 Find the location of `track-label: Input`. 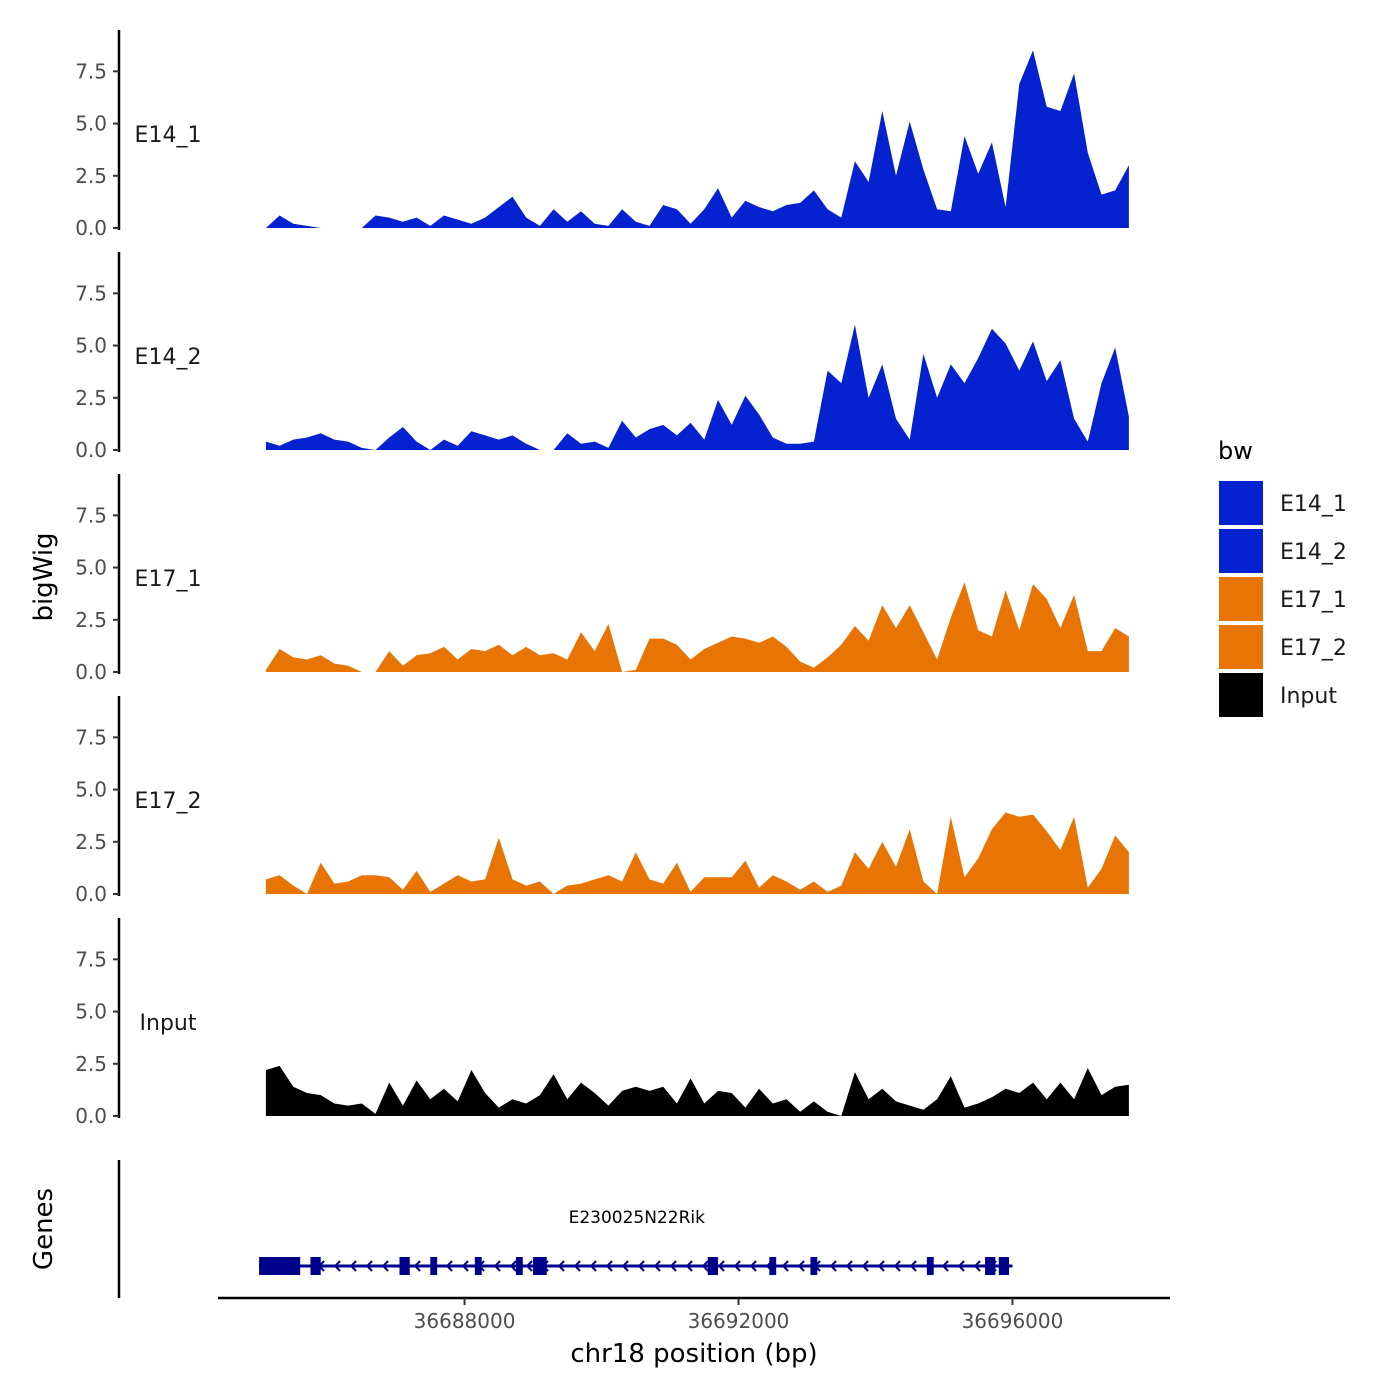

track-label: Input is located at coordinates (168, 1023).